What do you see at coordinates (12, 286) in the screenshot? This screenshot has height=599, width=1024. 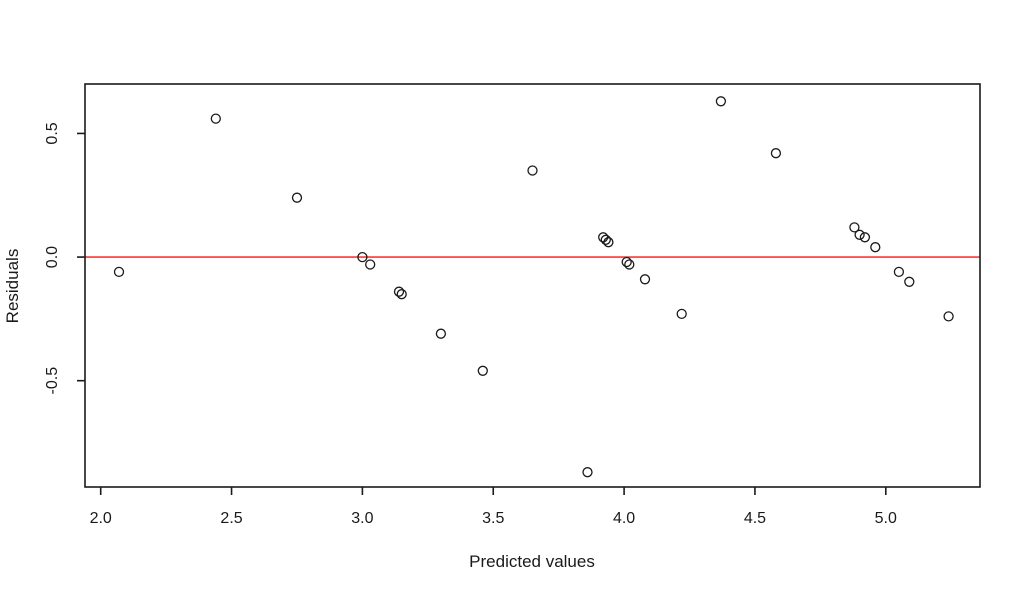 I see `y-axis-label: Residuals` at bounding box center [12, 286].